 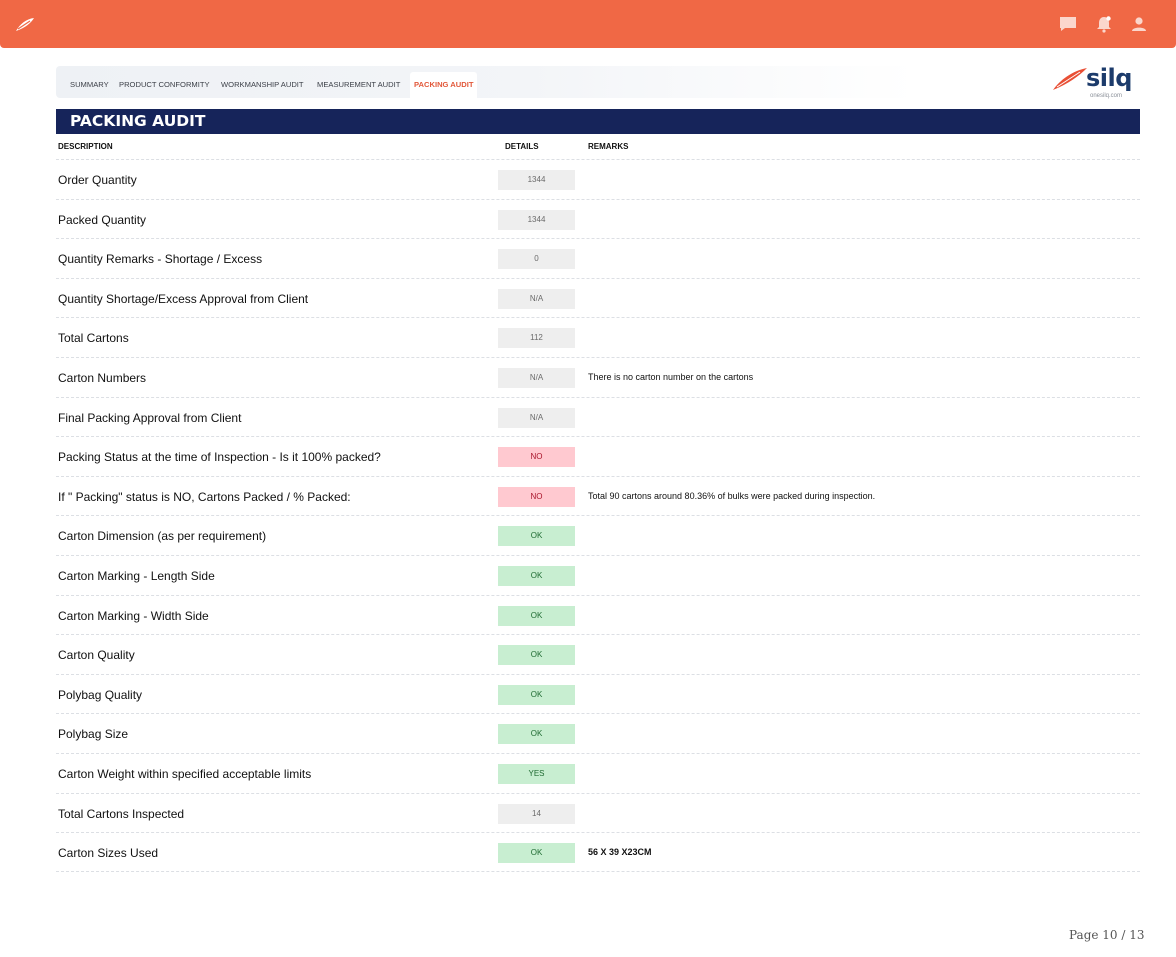 What do you see at coordinates (598, 535) in the screenshot?
I see `table-row: Carton Dimension (as per requirement) OK` at bounding box center [598, 535].